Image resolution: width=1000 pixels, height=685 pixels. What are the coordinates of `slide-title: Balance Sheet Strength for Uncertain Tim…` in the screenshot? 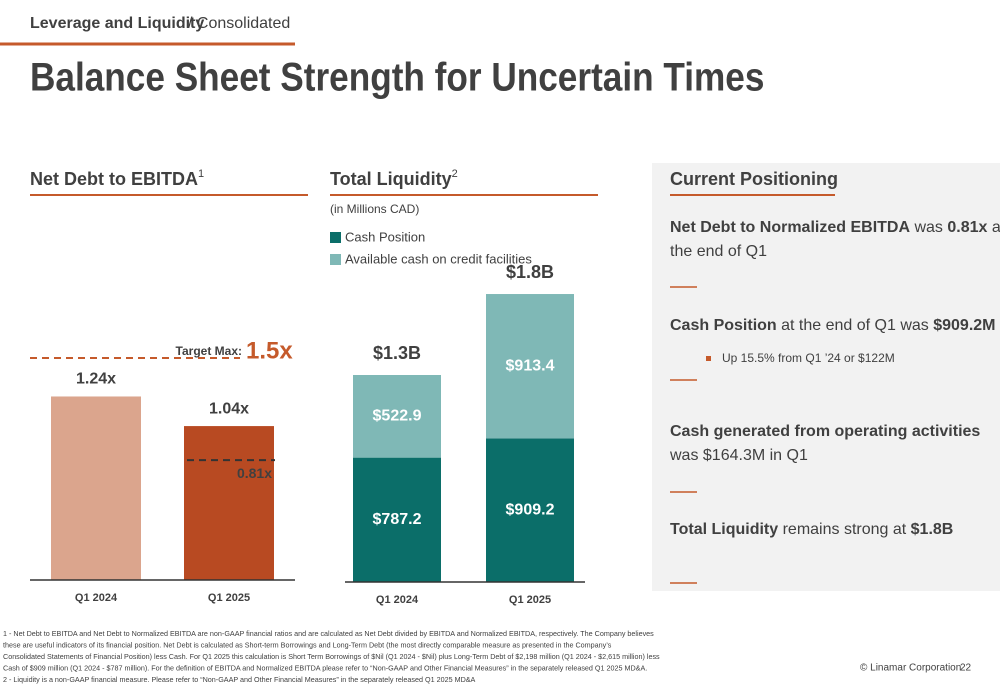 It's located at (397, 76).